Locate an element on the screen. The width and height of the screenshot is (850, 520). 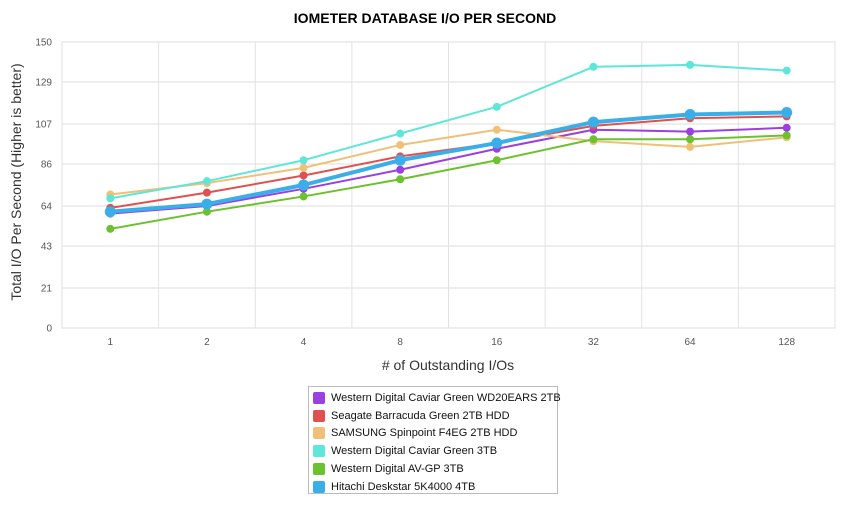
y-tick-label: 21 is located at coordinates (47, 288).